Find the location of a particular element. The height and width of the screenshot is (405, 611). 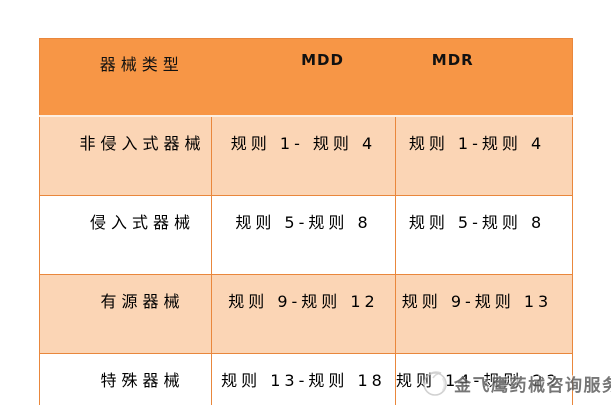

cell-mdd-rules: 规则 13-规则 18 is located at coordinates (303, 379).